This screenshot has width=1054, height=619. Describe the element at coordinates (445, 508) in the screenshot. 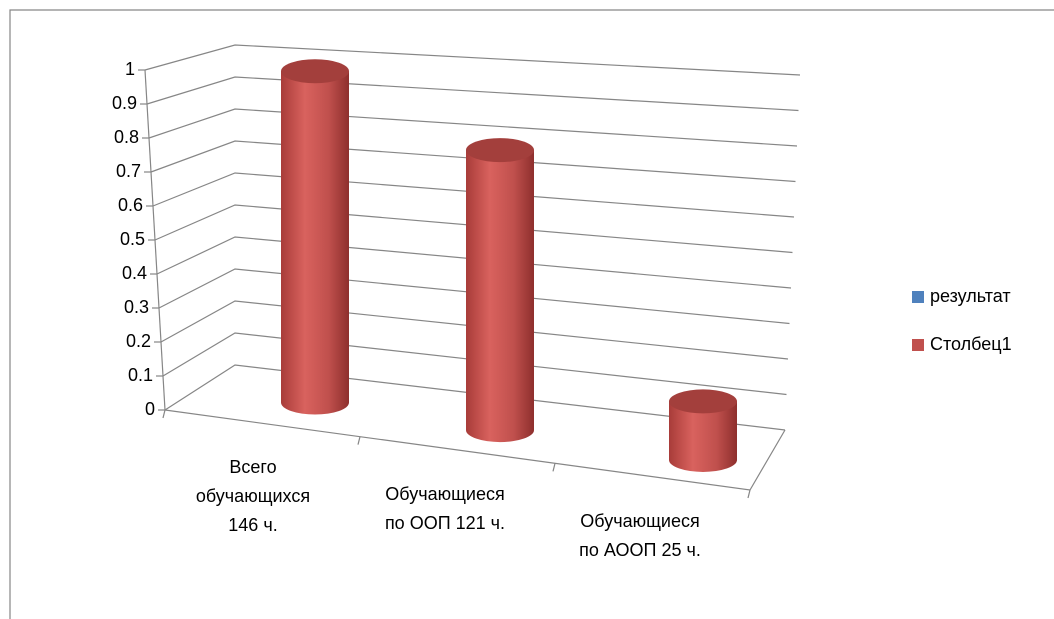

I see `x-tick-label: Обучающиеся по ООП 121 ч.` at that location.